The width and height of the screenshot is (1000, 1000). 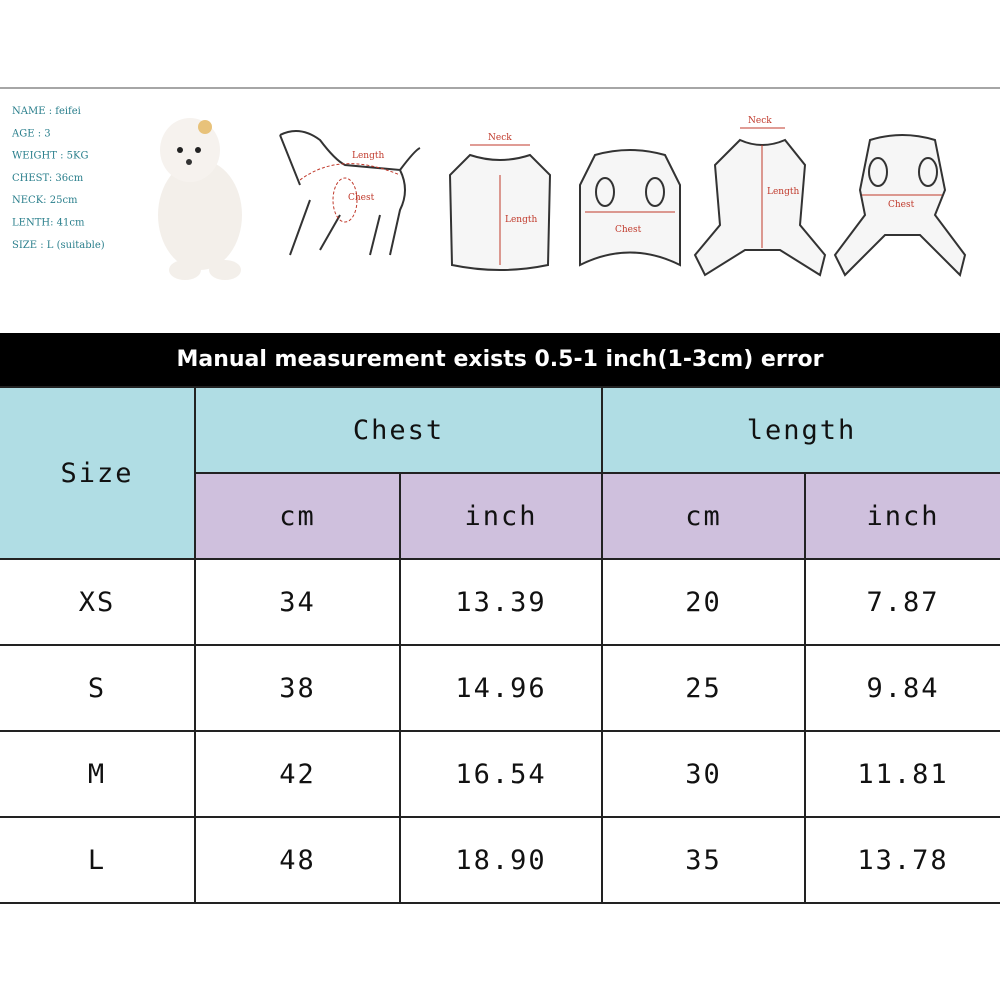 I want to click on suit-chest-label: Chest, so click(x=901, y=205).